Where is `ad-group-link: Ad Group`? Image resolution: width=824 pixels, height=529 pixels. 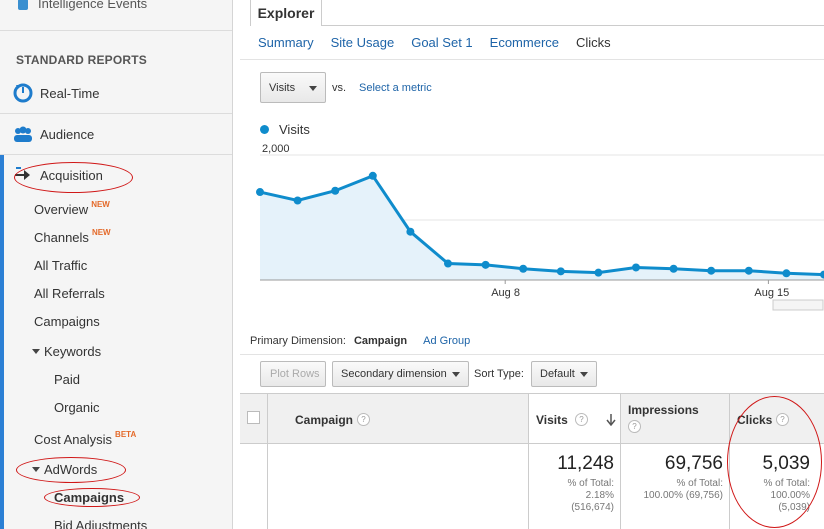 ad-group-link: Ad Group is located at coordinates (447, 341).